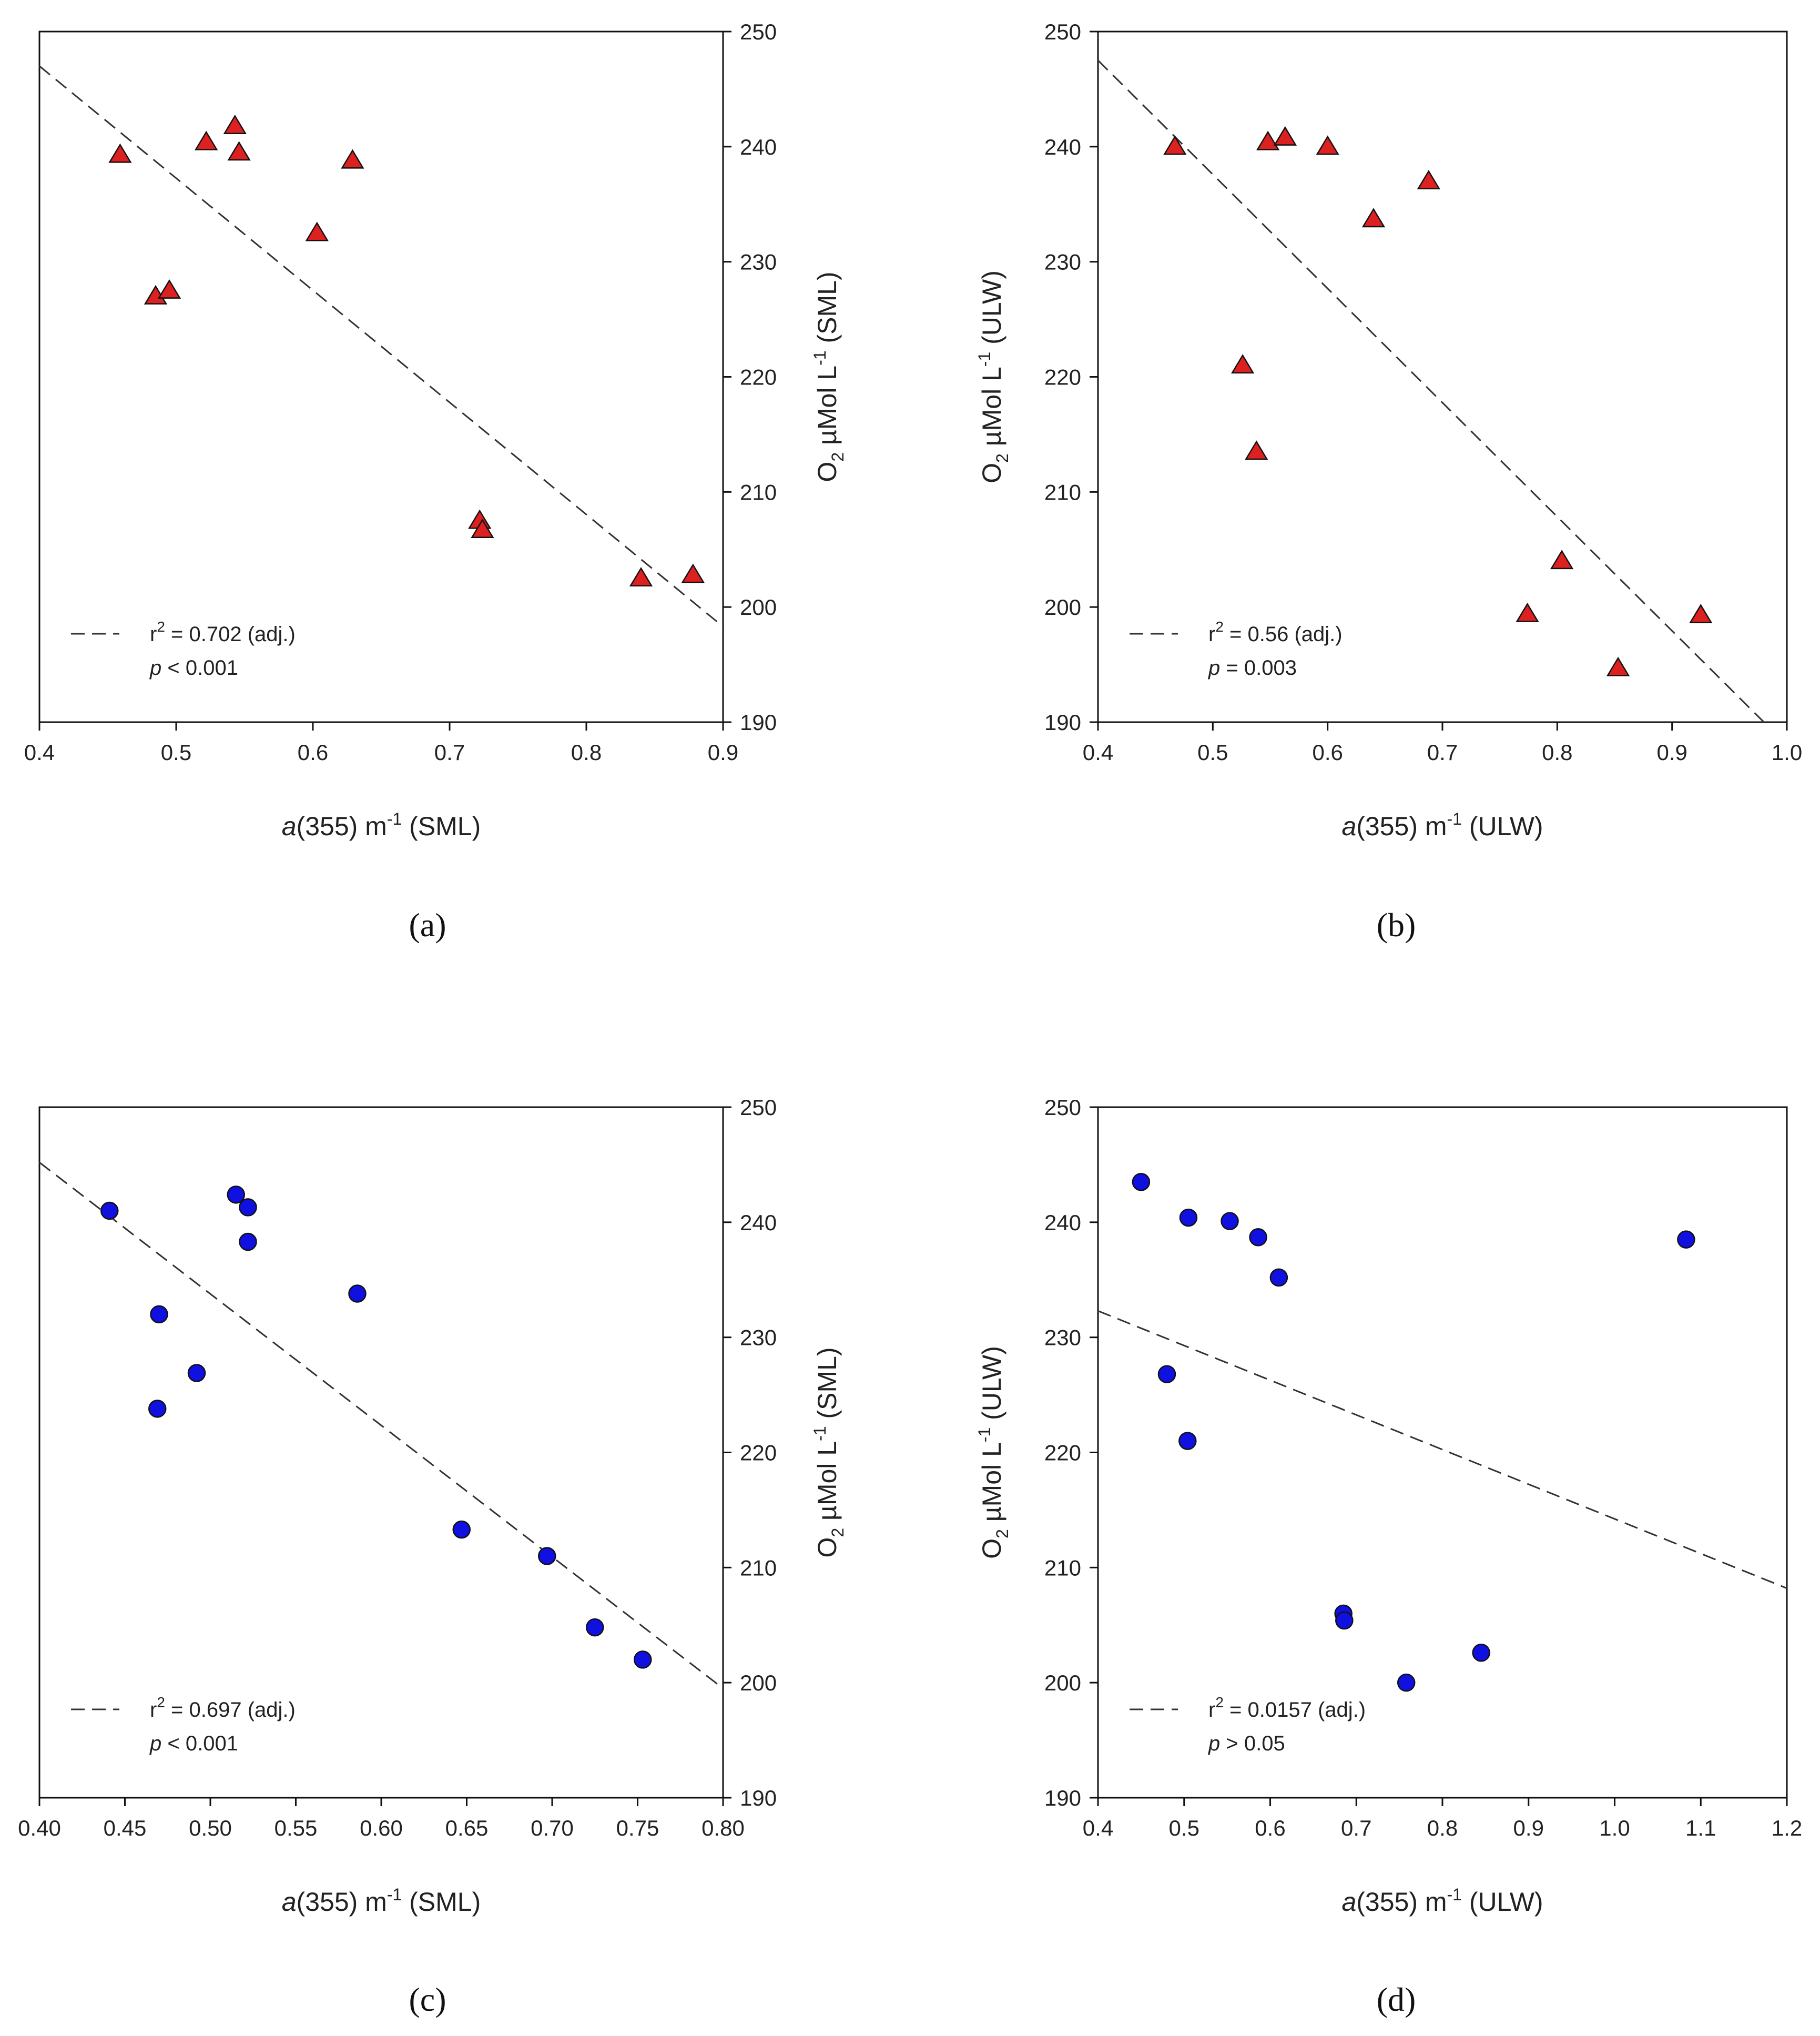 This screenshot has height=2036, width=1820. Describe the element at coordinates (1252, 668) in the screenshot. I see `legend-p-value: p = 0.003` at that location.